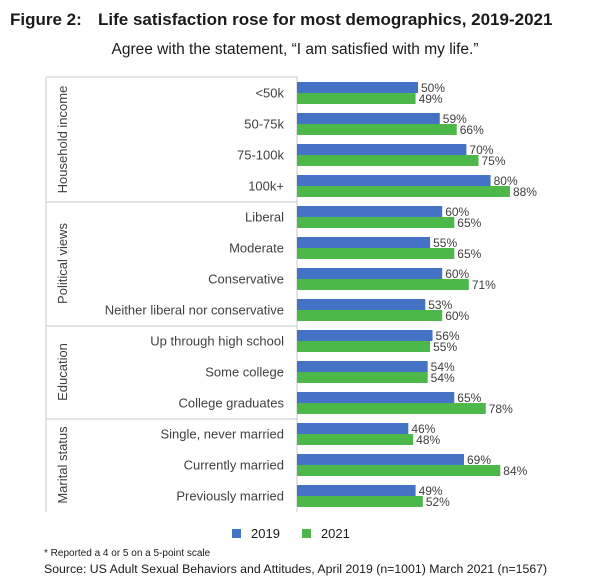 The width and height of the screenshot is (590, 585). I want to click on category-label-conservative: Conservative, so click(246, 279).